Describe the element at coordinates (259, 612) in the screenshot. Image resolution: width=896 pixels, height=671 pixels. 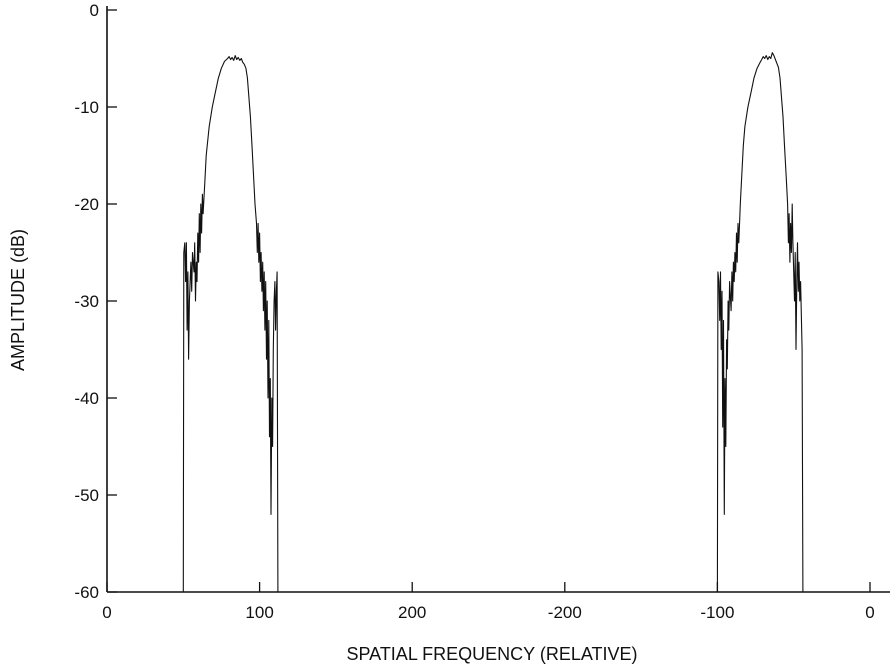
I see `x-tick-label: 100` at that location.